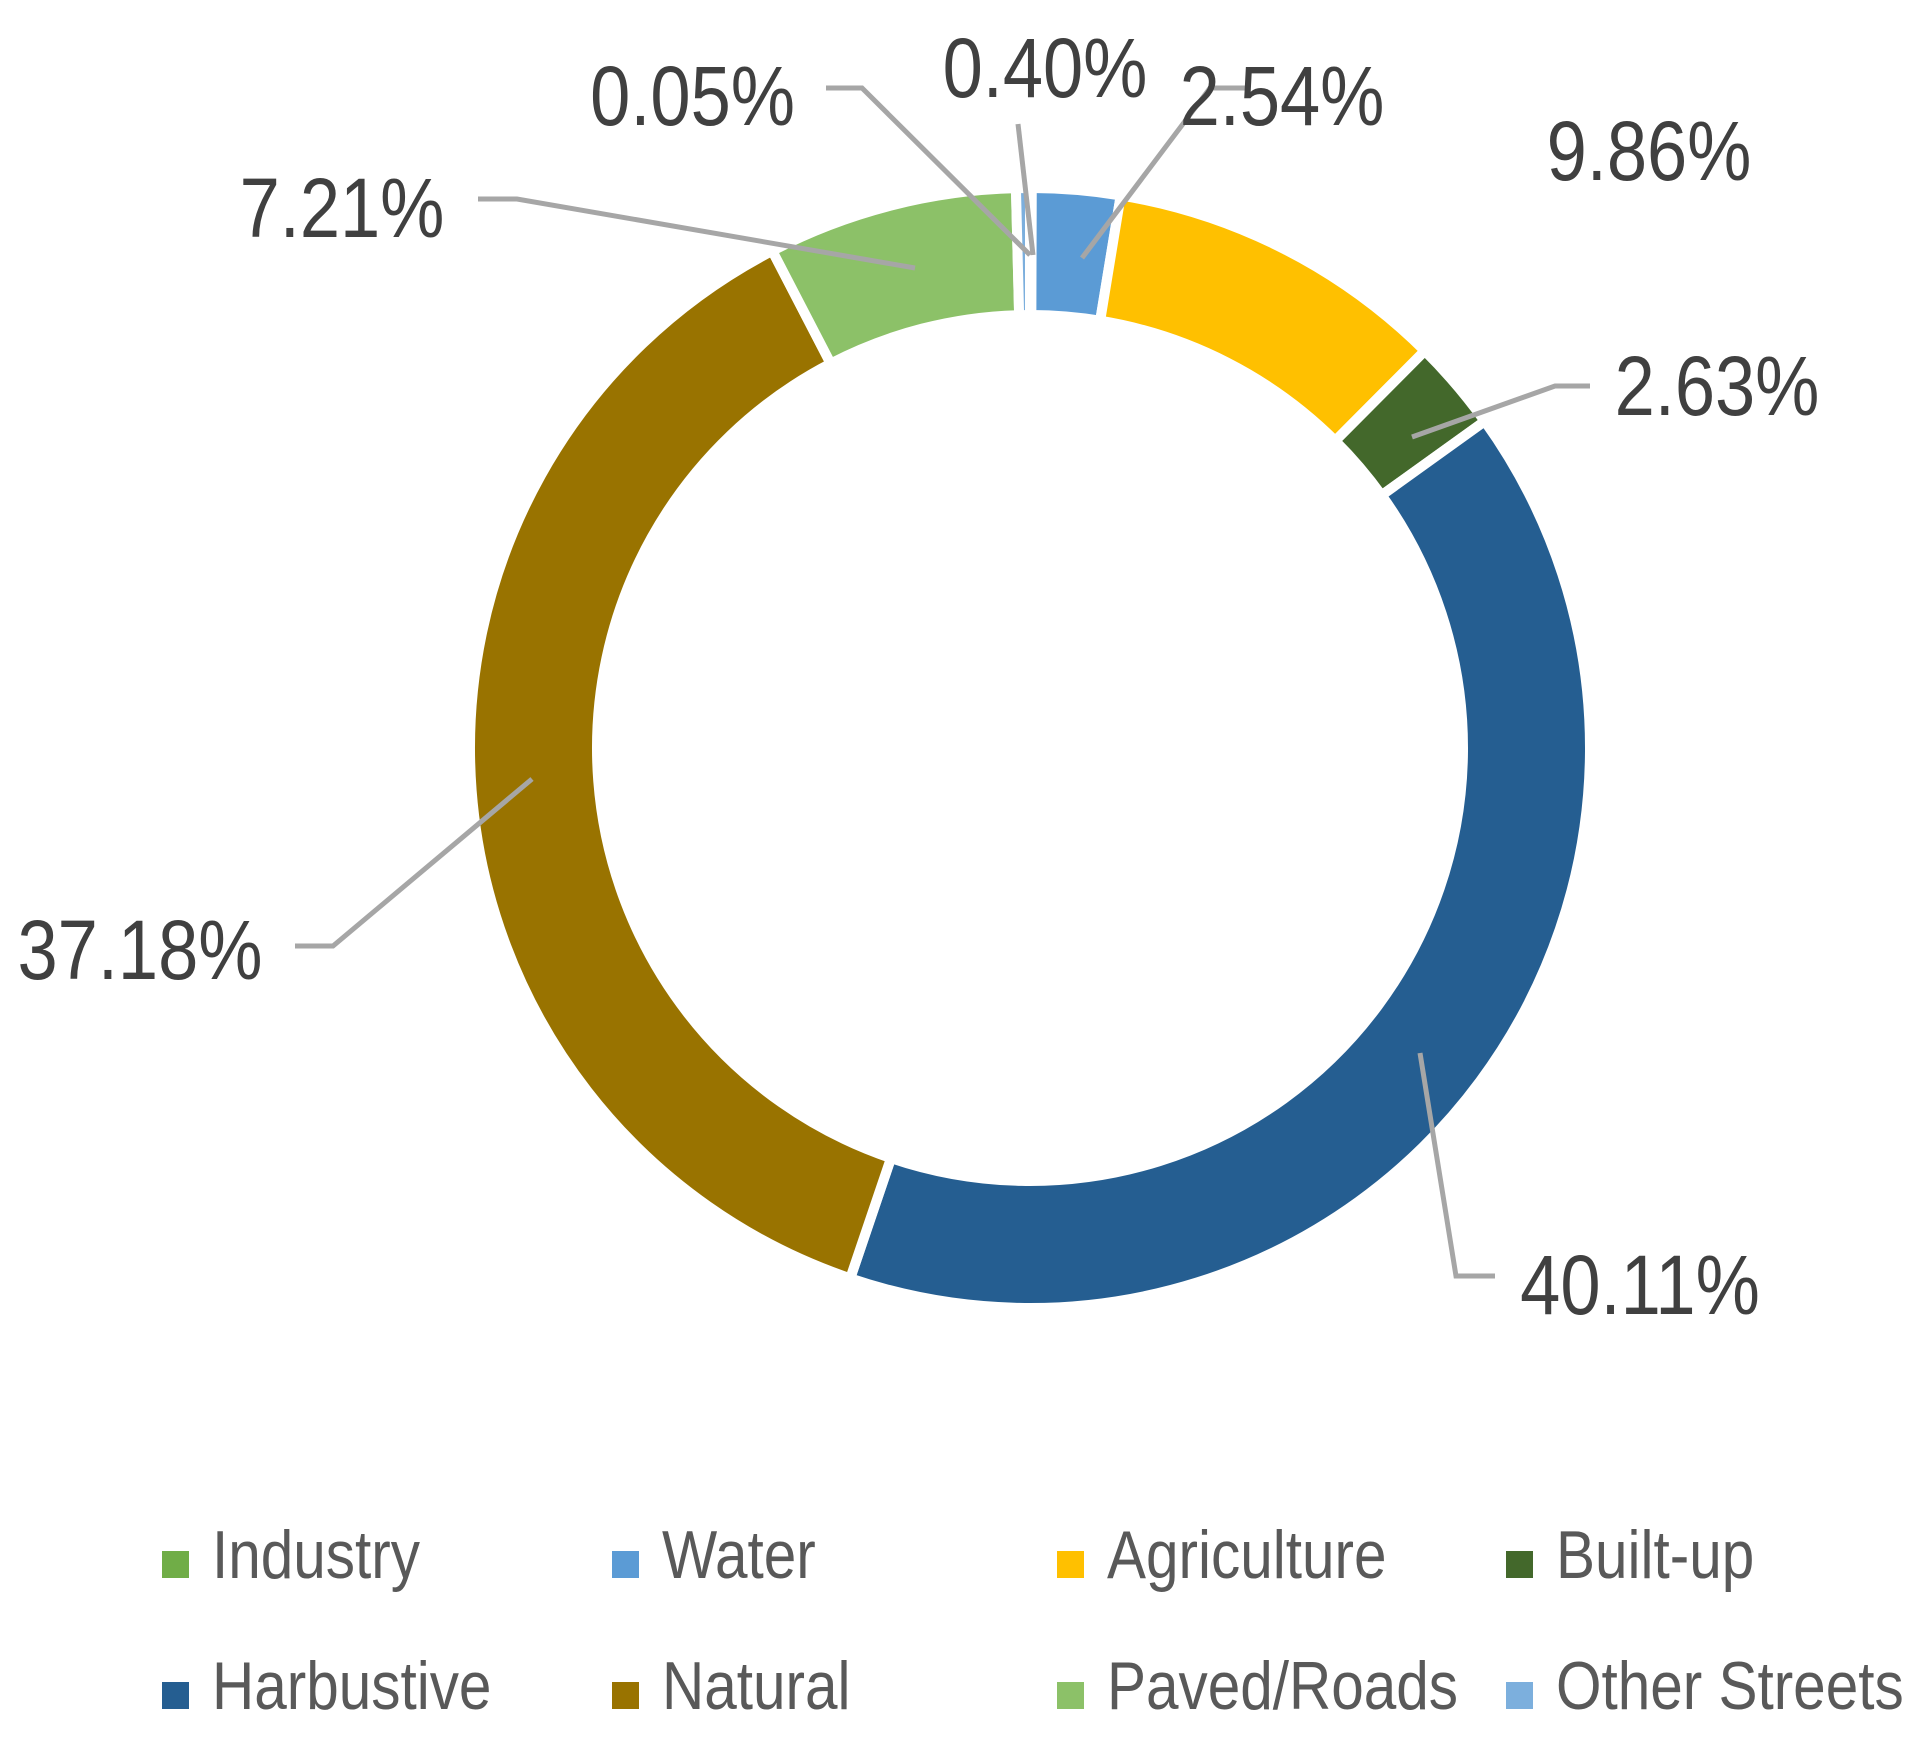  I want to click on leader-line-other-streets, so click(1025, 189).